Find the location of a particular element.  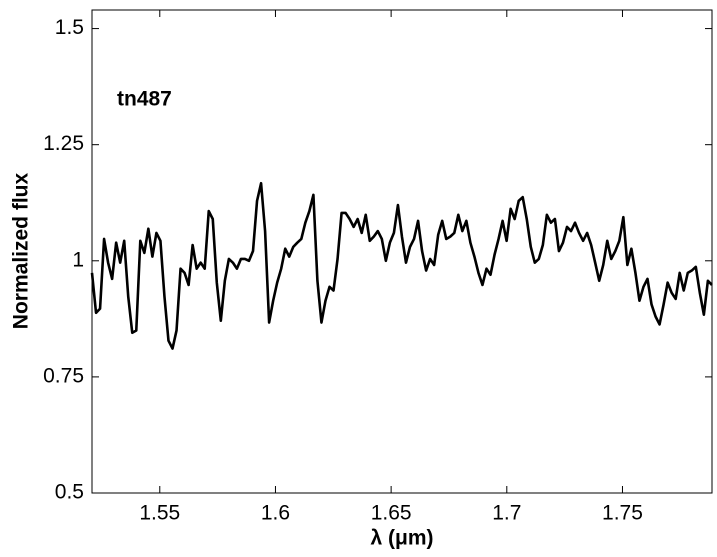

x-tick-label: 1.7 is located at coordinates (506, 513).